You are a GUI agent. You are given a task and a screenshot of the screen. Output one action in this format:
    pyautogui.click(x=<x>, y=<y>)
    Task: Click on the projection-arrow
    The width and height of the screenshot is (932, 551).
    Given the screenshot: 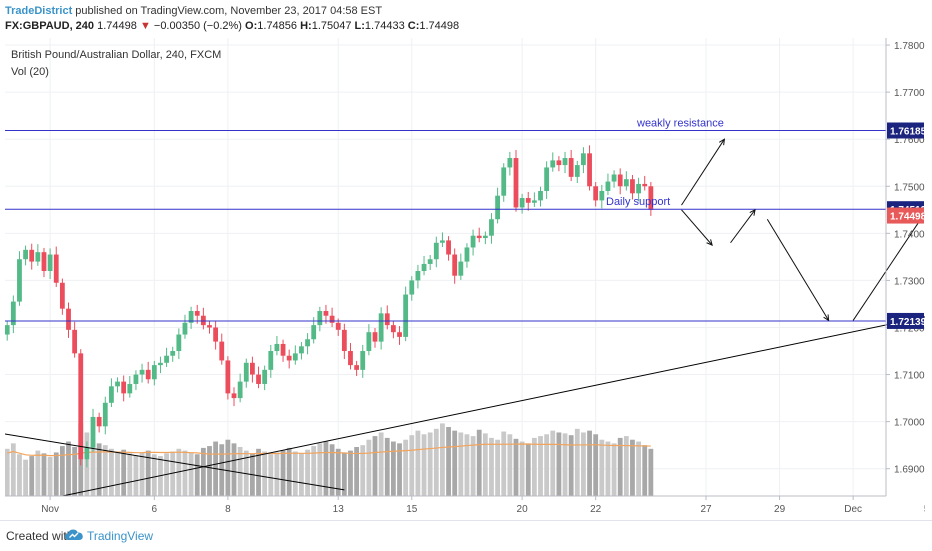 What is the action you would take?
    pyautogui.click(x=798, y=269)
    